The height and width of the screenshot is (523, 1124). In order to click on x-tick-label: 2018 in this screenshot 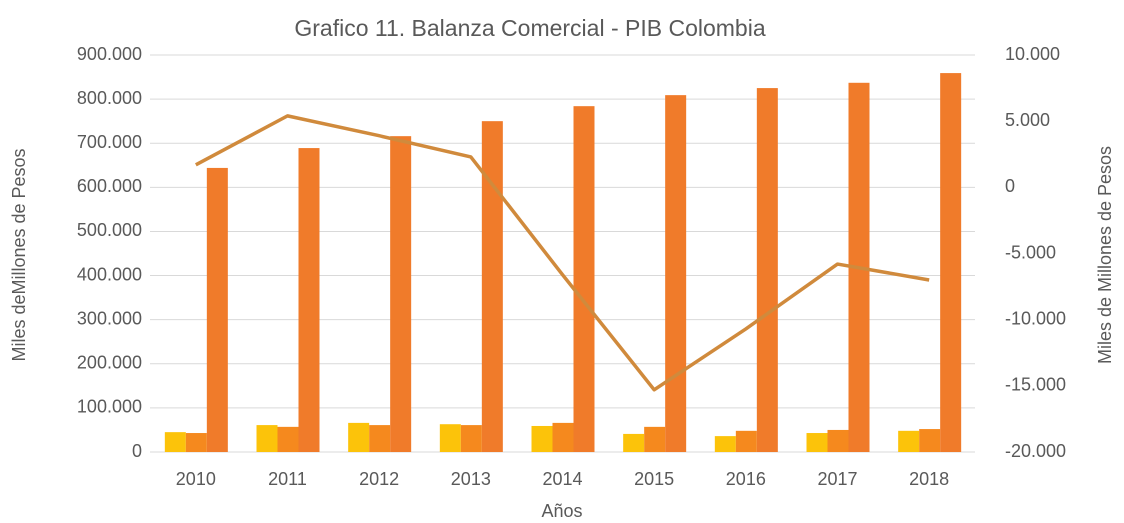, I will do `click(929, 479)`.